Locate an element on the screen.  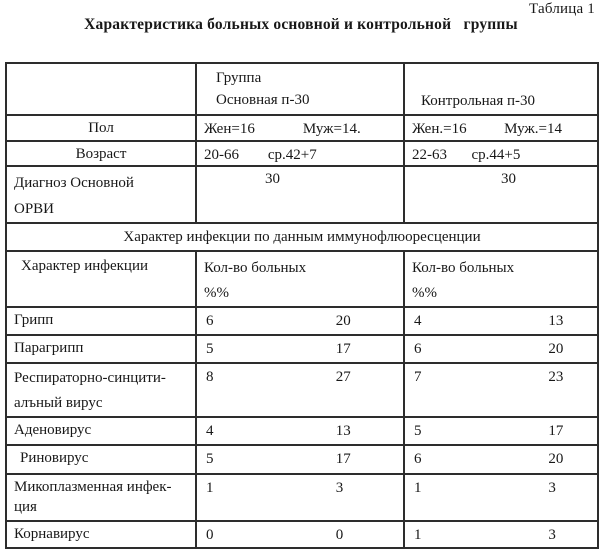
header-empty-cell is located at coordinates (101, 89).